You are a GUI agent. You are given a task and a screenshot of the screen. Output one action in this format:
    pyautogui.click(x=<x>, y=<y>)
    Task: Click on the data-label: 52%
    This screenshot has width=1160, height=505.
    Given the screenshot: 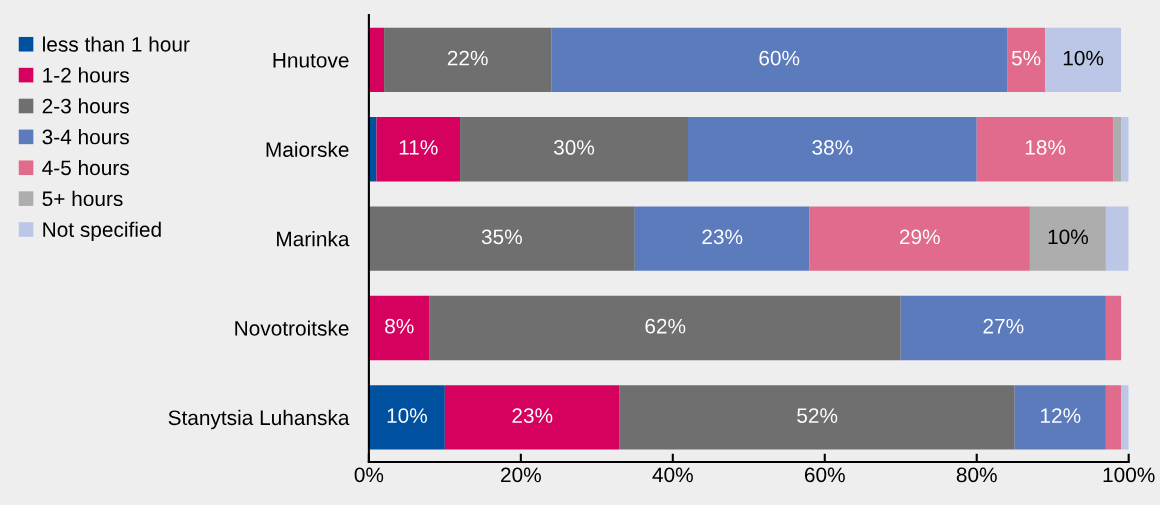 What is the action you would take?
    pyautogui.click(x=817, y=415)
    